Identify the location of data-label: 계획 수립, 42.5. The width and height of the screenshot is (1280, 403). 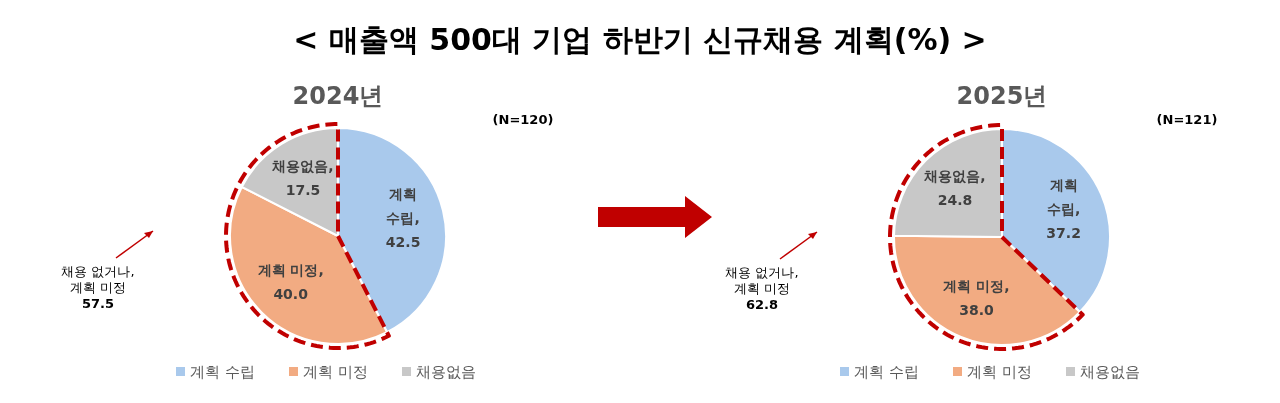
(403, 218).